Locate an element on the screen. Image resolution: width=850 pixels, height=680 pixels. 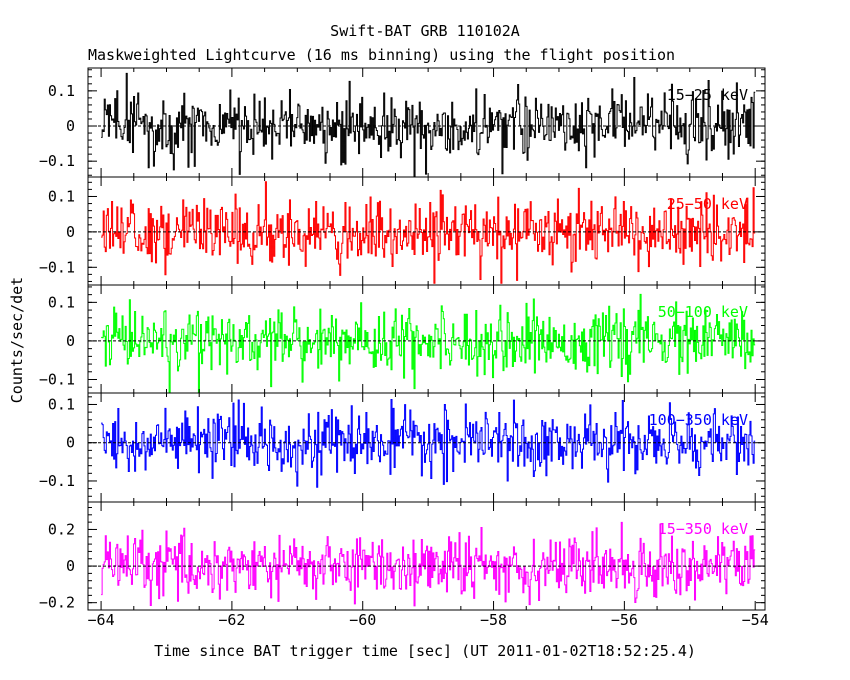
x-tick-label: −62 is located at coordinates (231, 620).